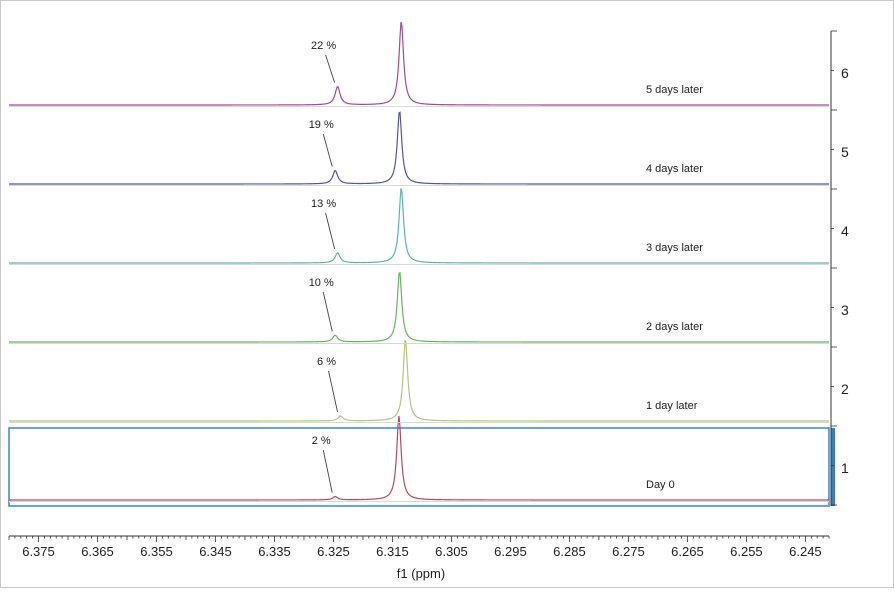 This screenshot has width=894, height=592. Describe the element at coordinates (326, 362) in the screenshot. I see `percent-label-2: 6 %` at that location.